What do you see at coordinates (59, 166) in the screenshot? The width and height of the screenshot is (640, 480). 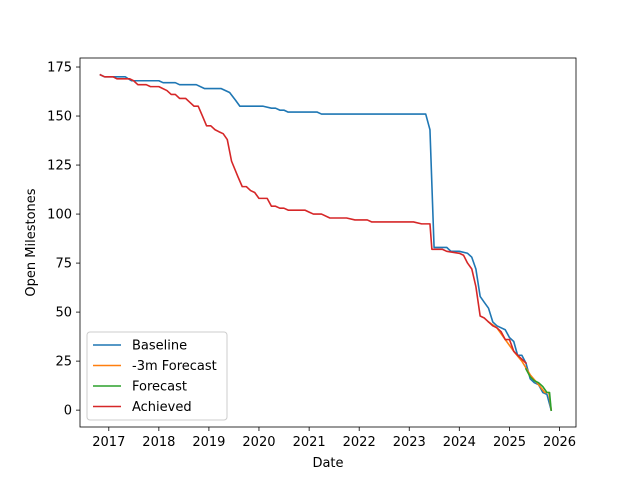 I see `y-tick-label: 125` at bounding box center [59, 166].